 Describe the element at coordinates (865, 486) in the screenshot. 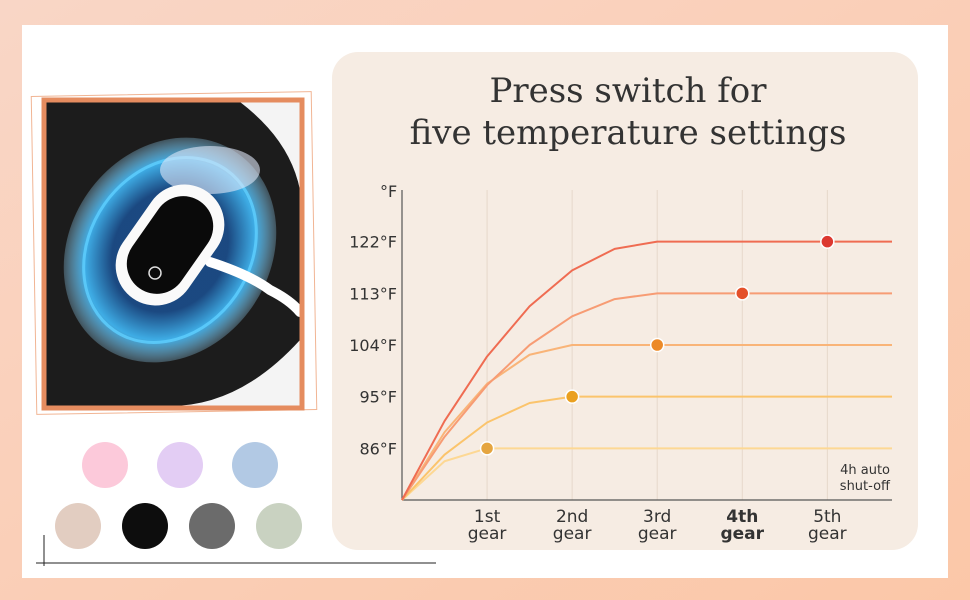

I see `annotation: shut-off` at that location.